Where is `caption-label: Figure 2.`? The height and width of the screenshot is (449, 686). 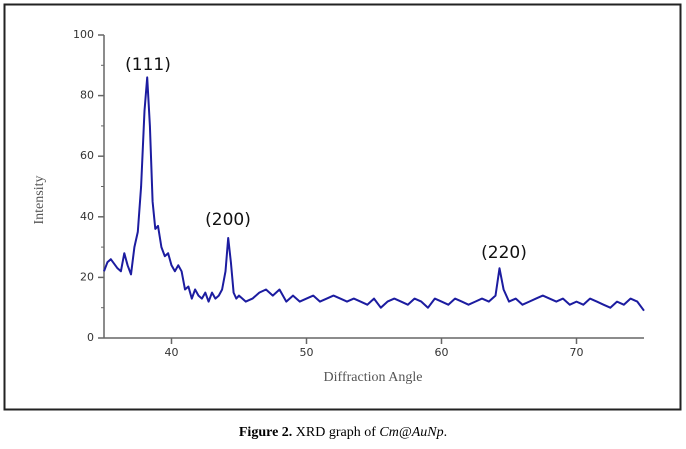 caption-label: Figure 2. is located at coordinates (265, 432).